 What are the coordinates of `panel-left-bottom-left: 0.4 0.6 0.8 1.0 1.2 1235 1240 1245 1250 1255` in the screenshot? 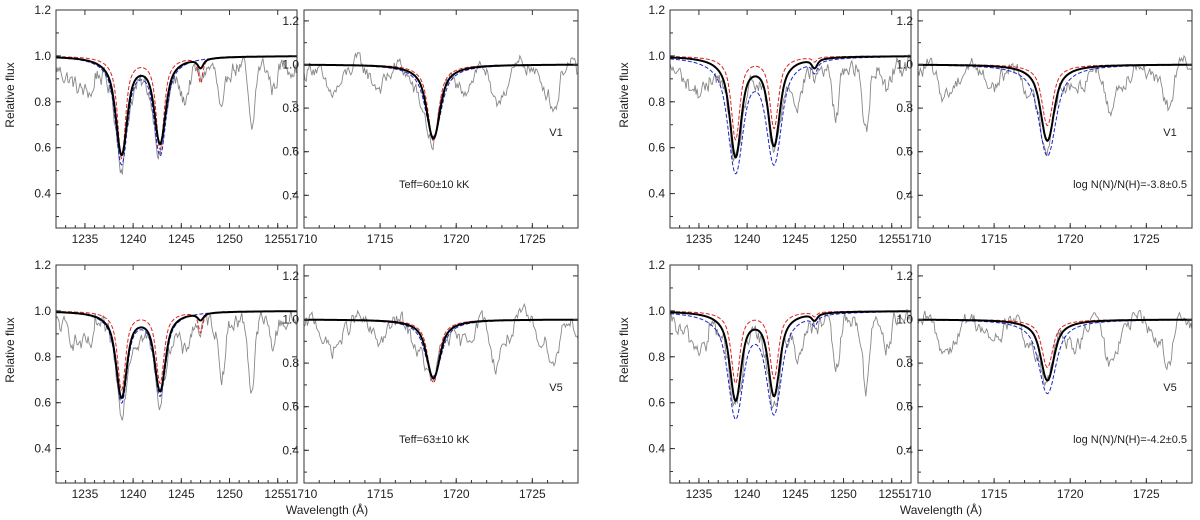 It's located at (166, 379).